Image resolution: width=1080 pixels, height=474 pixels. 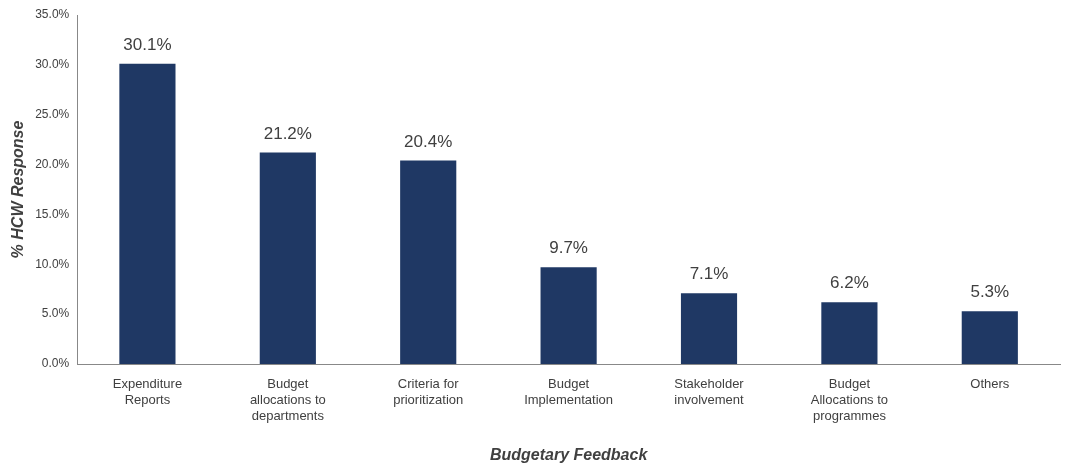 I want to click on y-tick-label: 0.0%, so click(x=55, y=363).